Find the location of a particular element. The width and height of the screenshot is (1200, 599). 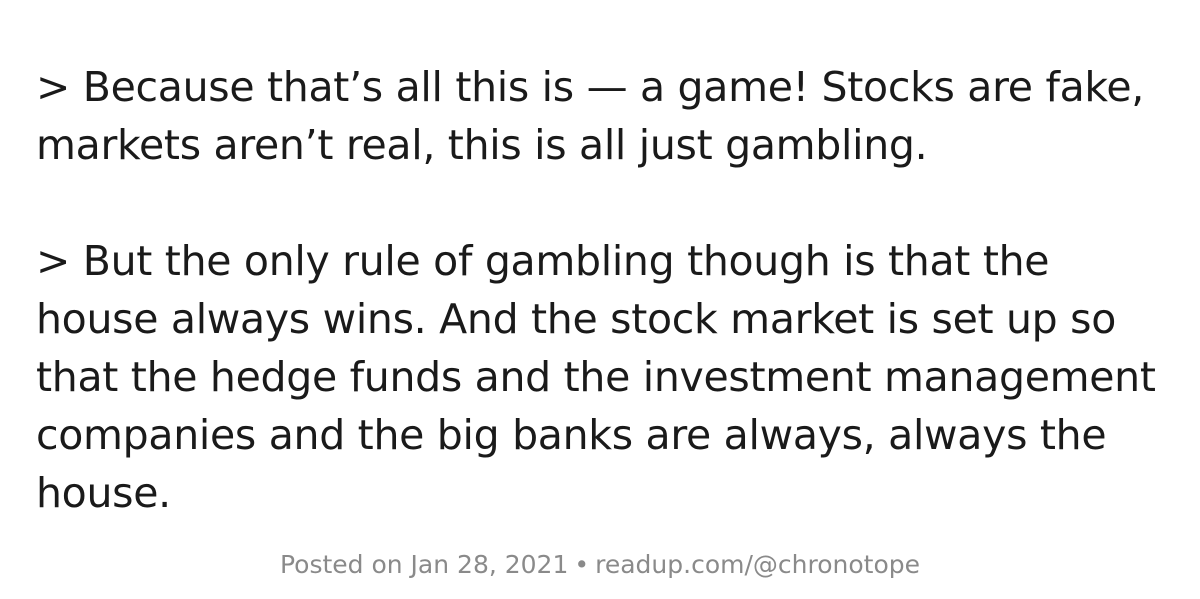

posted-date: Posted on Jan 28, 2021 is located at coordinates (424, 564).